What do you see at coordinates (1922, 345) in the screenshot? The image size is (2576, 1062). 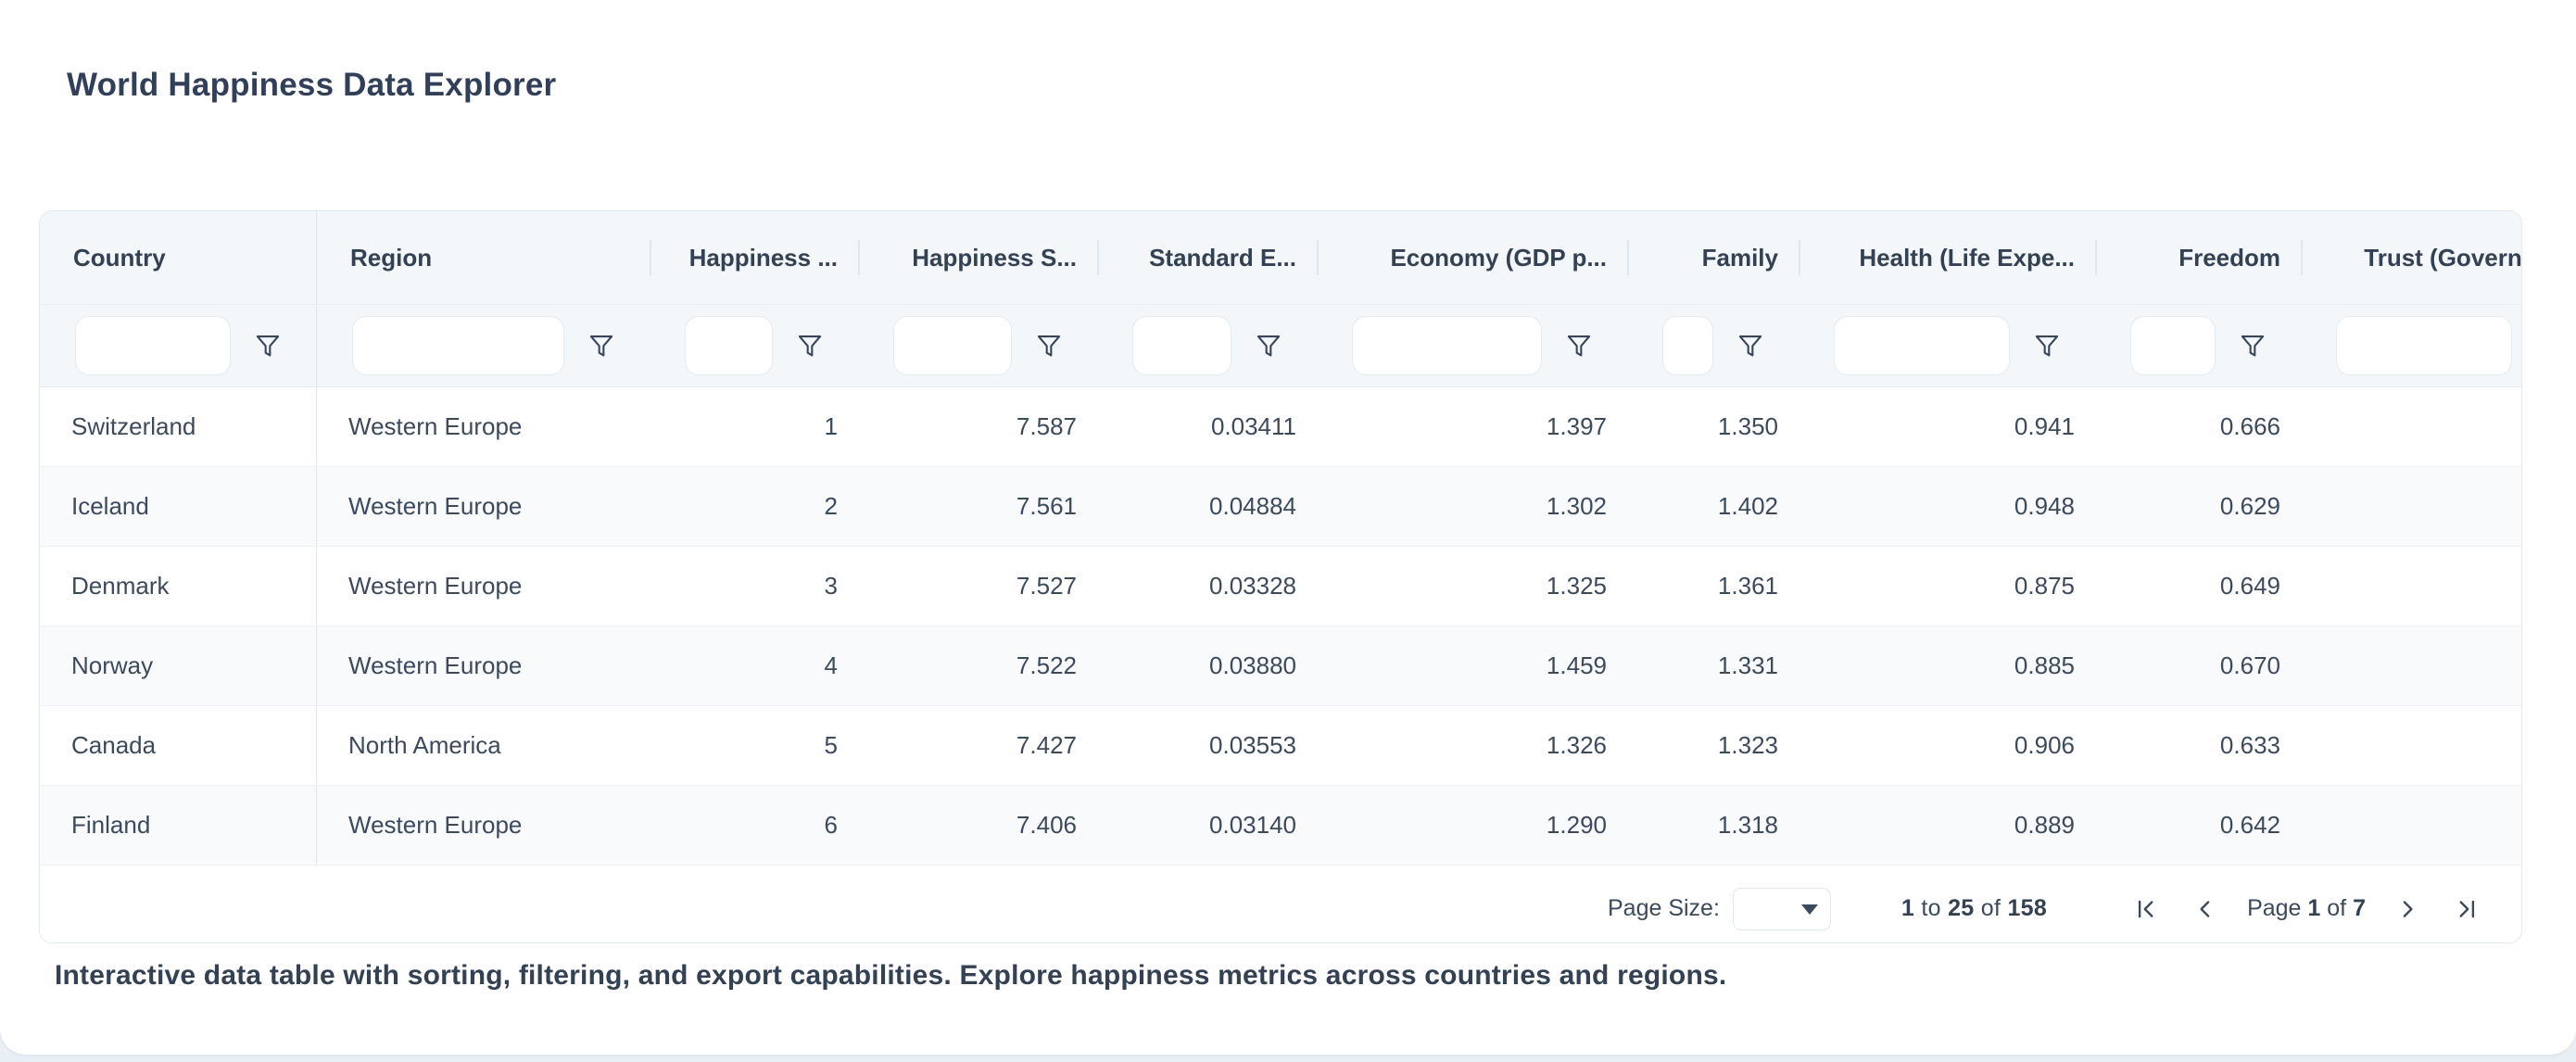 I see `filter-input-health` at bounding box center [1922, 345].